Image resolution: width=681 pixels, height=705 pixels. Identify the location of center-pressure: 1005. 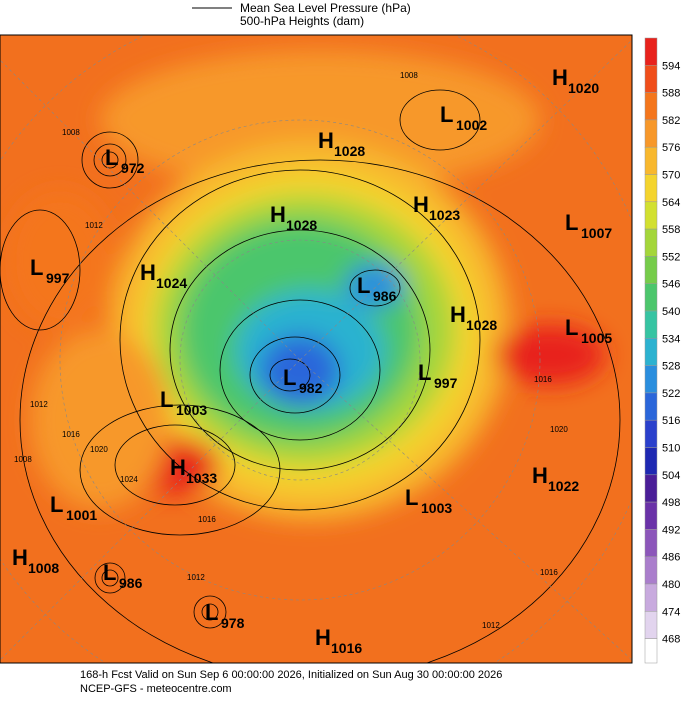
(596, 338).